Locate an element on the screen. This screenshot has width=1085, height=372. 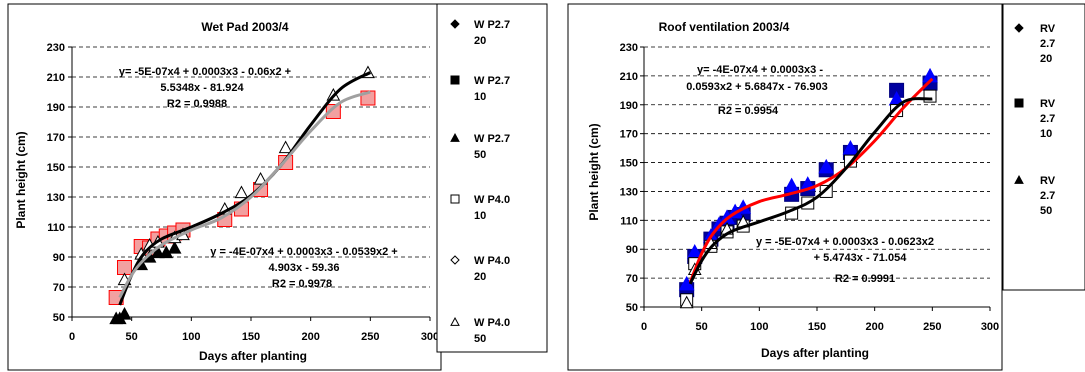
equation-label: 4.903x - 59.36 is located at coordinates (304, 268).